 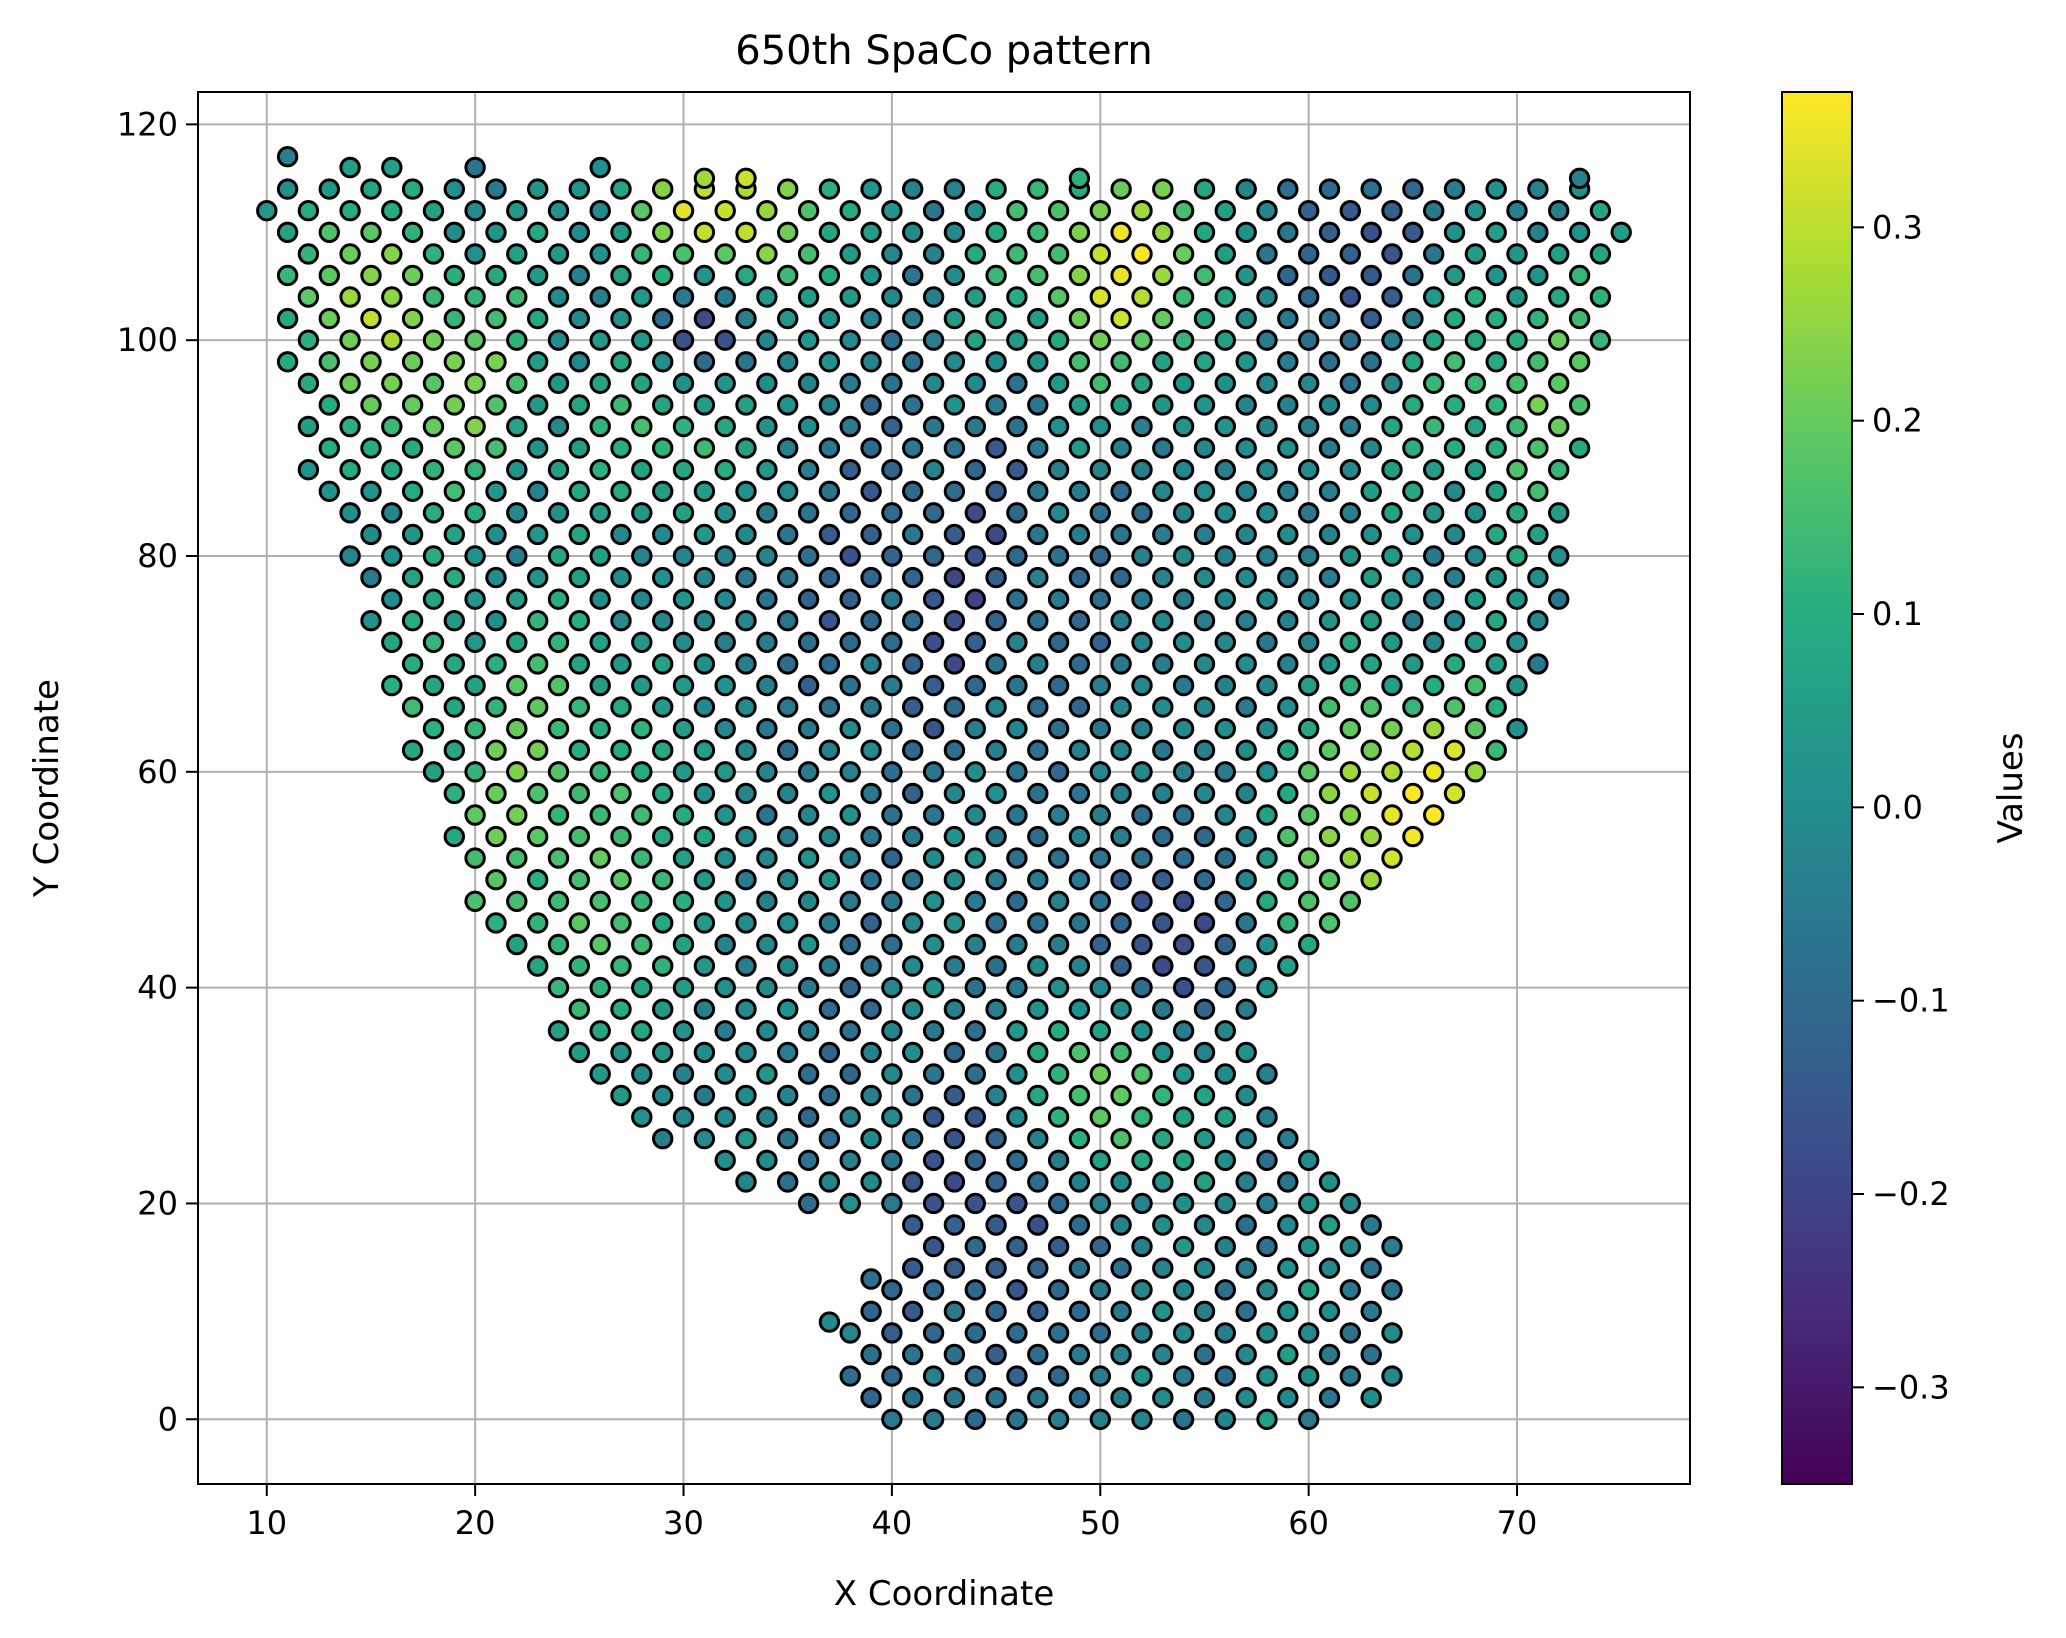 I want to click on y-tick-label: 80, so click(x=157, y=556).